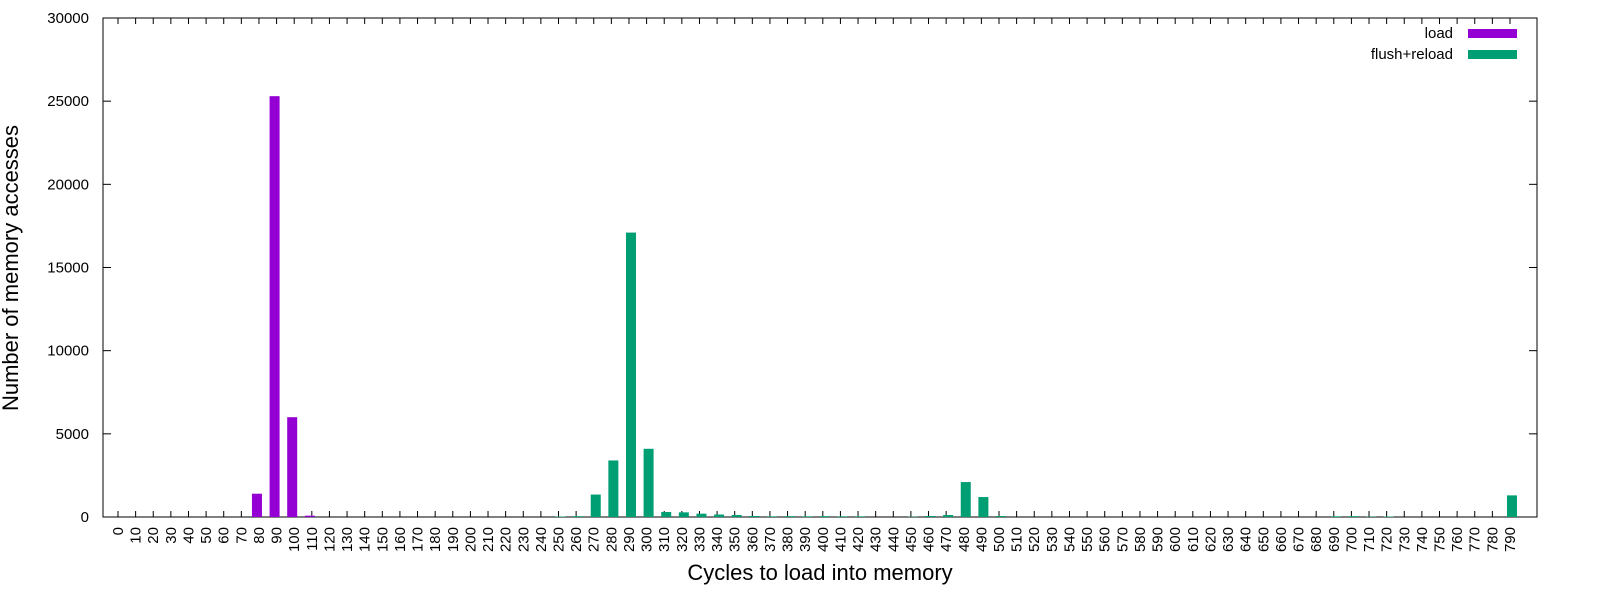 Image resolution: width=1600 pixels, height=600 pixels. What do you see at coordinates (1210, 539) in the screenshot?
I see `x-tick-label: 620` at bounding box center [1210, 539].